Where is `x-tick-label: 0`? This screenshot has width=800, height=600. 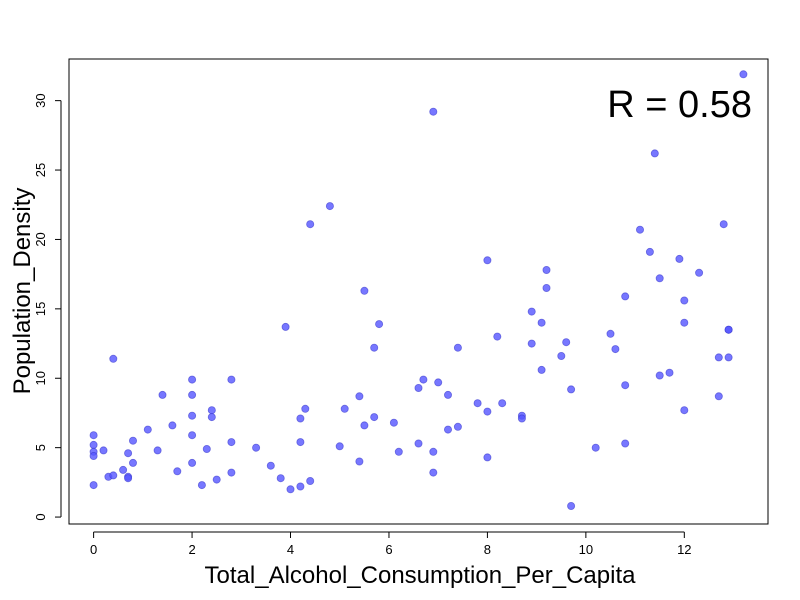
x-tick-label: 0 is located at coordinates (93, 549).